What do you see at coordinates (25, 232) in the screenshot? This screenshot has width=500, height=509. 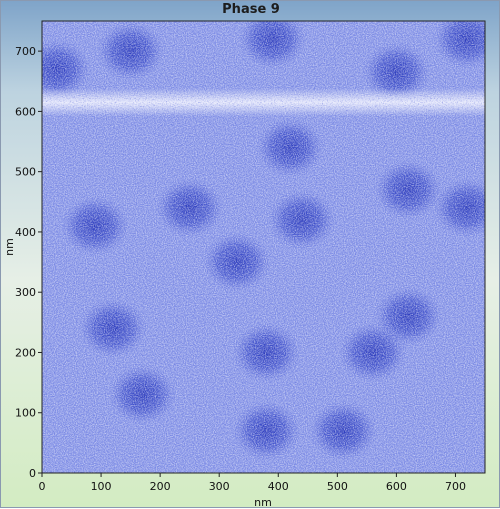 I see `y-tick-label: 400` at bounding box center [25, 232].